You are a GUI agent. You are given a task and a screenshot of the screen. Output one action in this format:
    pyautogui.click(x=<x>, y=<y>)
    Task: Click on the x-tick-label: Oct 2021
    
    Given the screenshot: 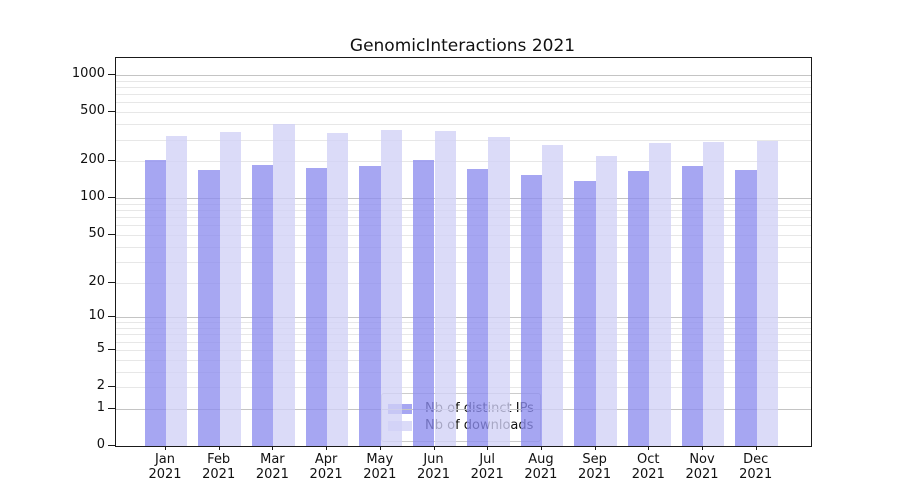 What is the action you would take?
    pyautogui.click(x=648, y=467)
    